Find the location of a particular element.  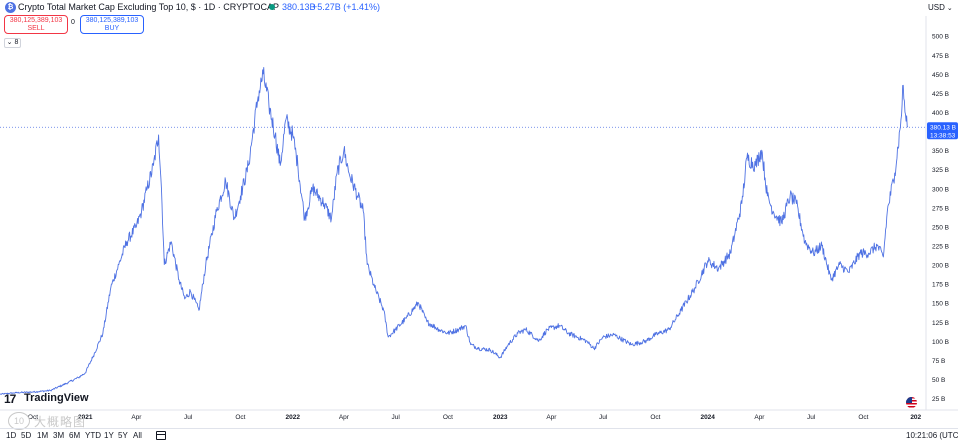

indicators-toggle: ⌄ 8 is located at coordinates (12, 43).